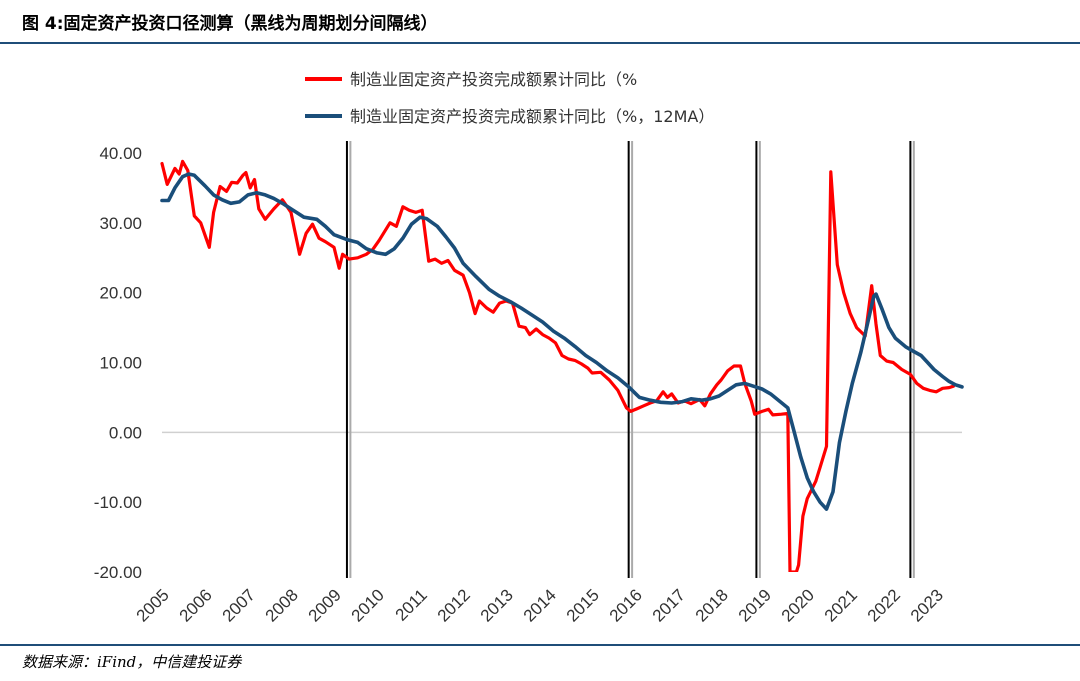 Image resolution: width=1080 pixels, height=681 pixels. What do you see at coordinates (368, 605) in the screenshot?
I see `x-tick-label: 2010` at bounding box center [368, 605].